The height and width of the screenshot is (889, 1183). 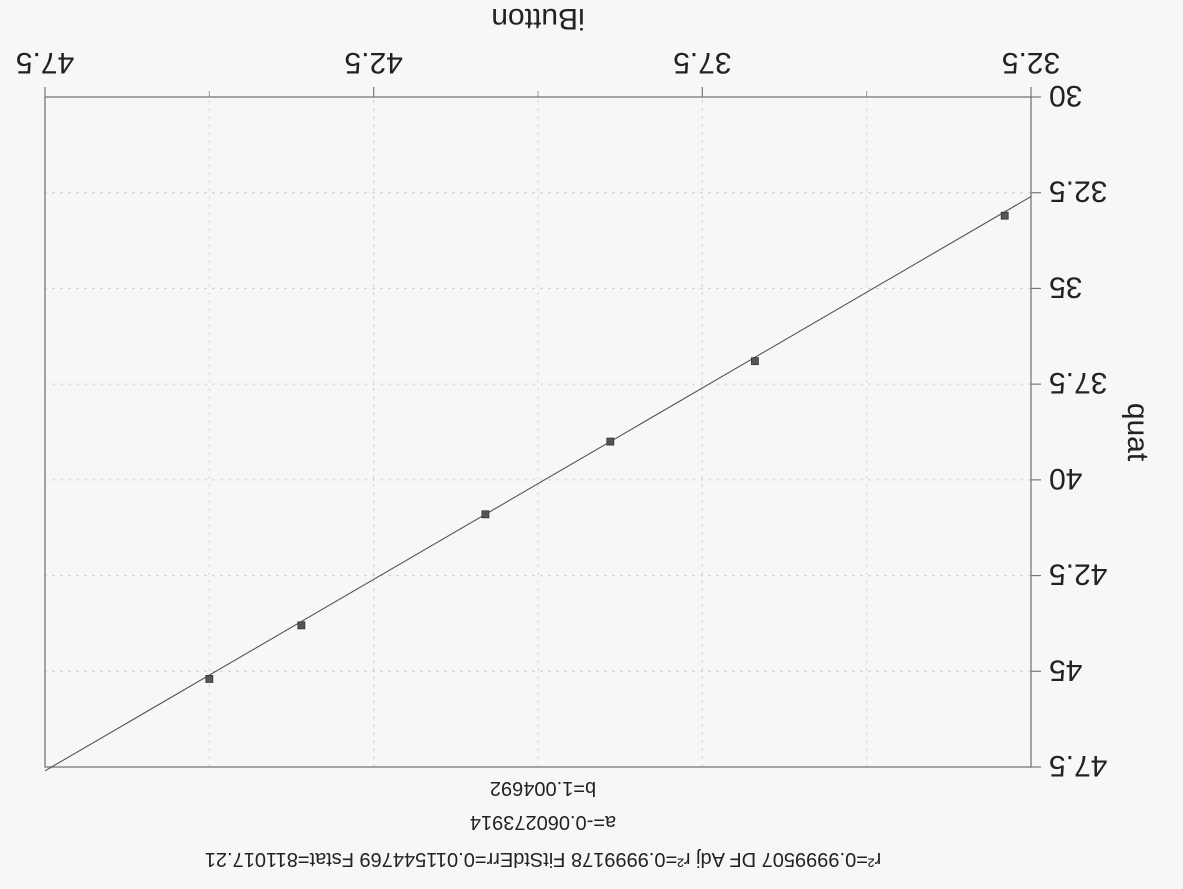 What do you see at coordinates (1069, 430) in the screenshot?
I see `y-axis-ticks: 30 32.5 35 37.5 40 42.5 45 47.5` at bounding box center [1069, 430].